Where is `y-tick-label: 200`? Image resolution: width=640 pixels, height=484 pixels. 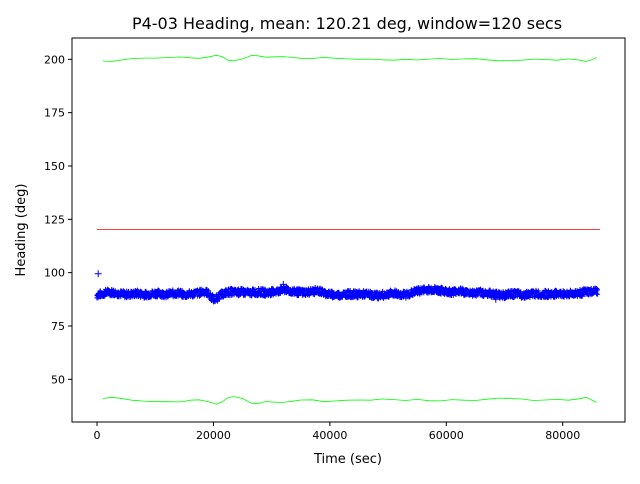 y-tick-label: 200 is located at coordinates (54, 59).